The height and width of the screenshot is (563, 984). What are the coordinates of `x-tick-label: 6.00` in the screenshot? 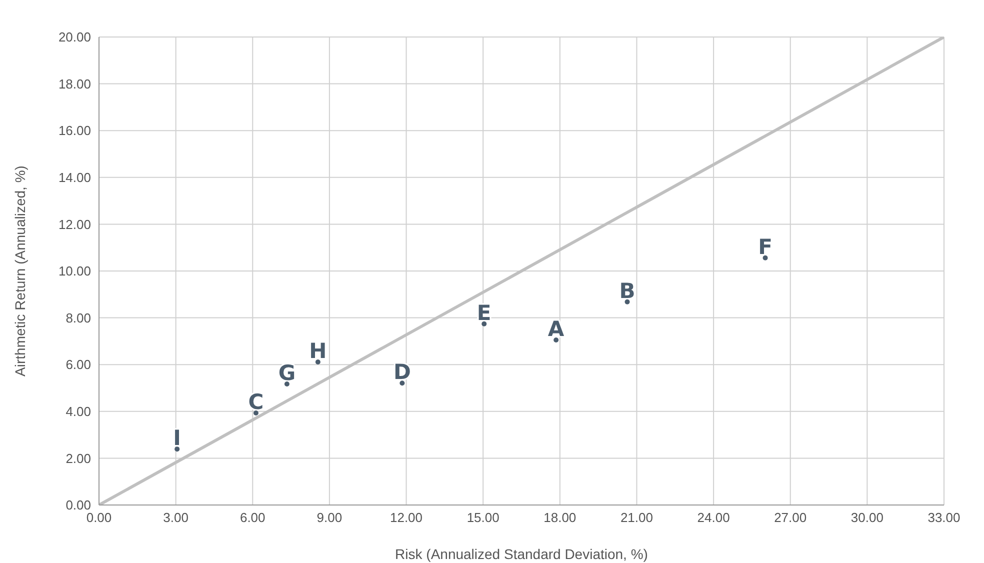 It's located at (253, 518).